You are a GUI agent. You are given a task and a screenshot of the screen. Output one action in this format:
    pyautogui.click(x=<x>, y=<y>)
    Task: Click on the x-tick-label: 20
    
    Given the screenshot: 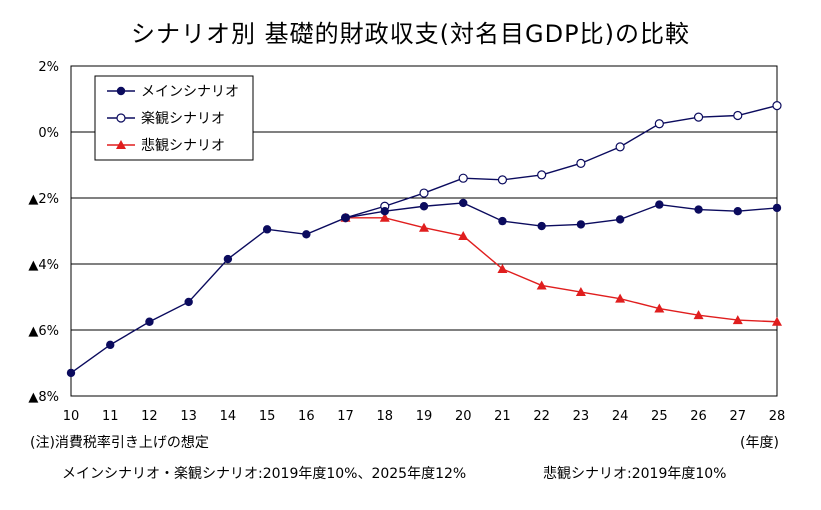 What is the action you would take?
    pyautogui.click(x=463, y=416)
    